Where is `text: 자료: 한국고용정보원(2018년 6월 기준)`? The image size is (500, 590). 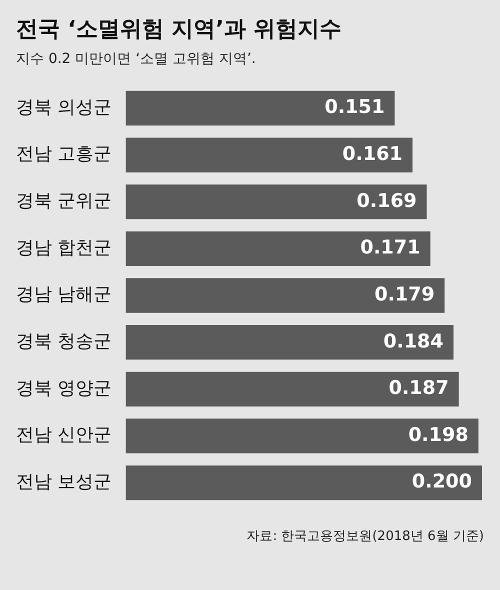
text: 자료: 한국고용정보원(2018년 6월 기준) is located at coordinates (365, 536).